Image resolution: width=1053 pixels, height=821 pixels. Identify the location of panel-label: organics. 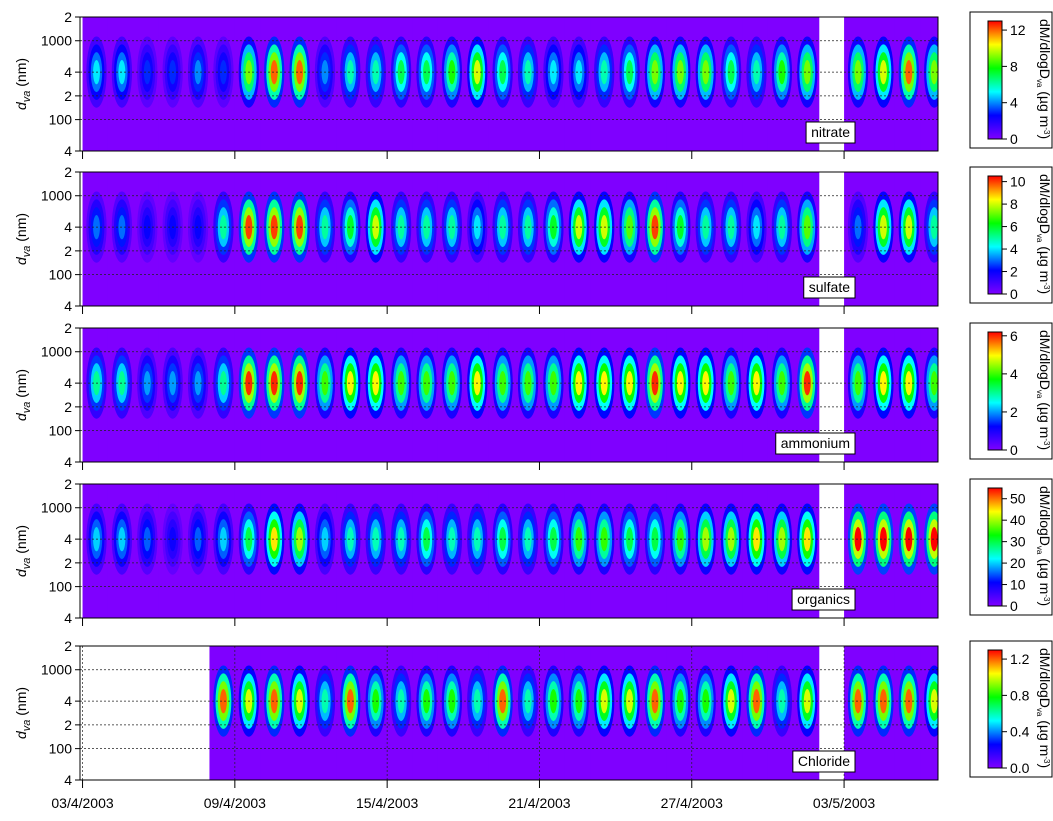
(823, 599).